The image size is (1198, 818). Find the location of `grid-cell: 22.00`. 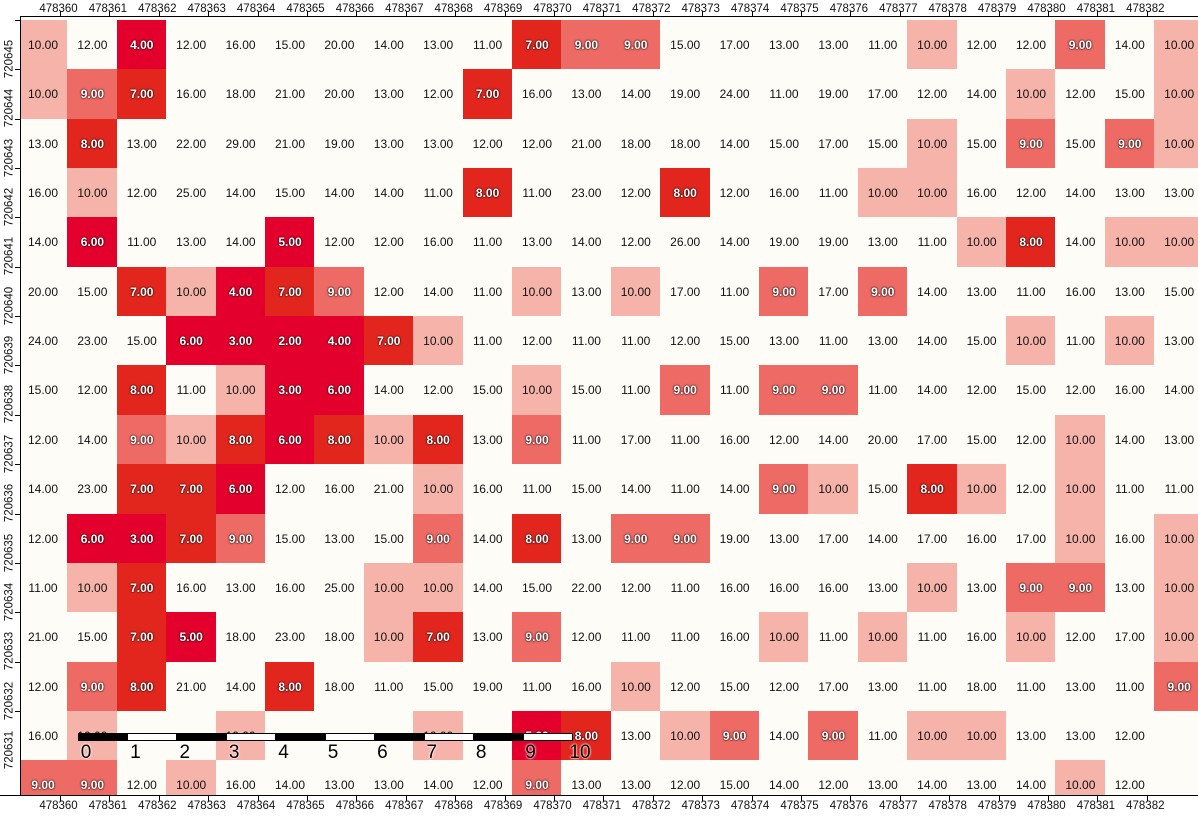

grid-cell: 22.00 is located at coordinates (586, 587).